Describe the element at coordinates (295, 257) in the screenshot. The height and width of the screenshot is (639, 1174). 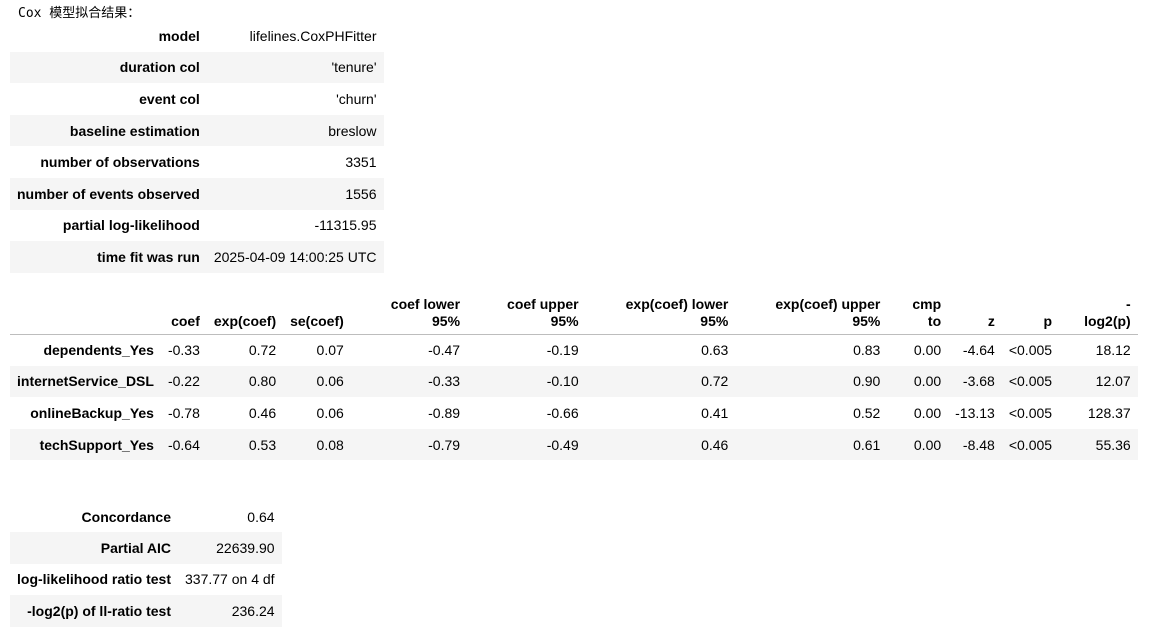
I see `summary-value: 2025-04-09 14:00:25 UTC` at that location.